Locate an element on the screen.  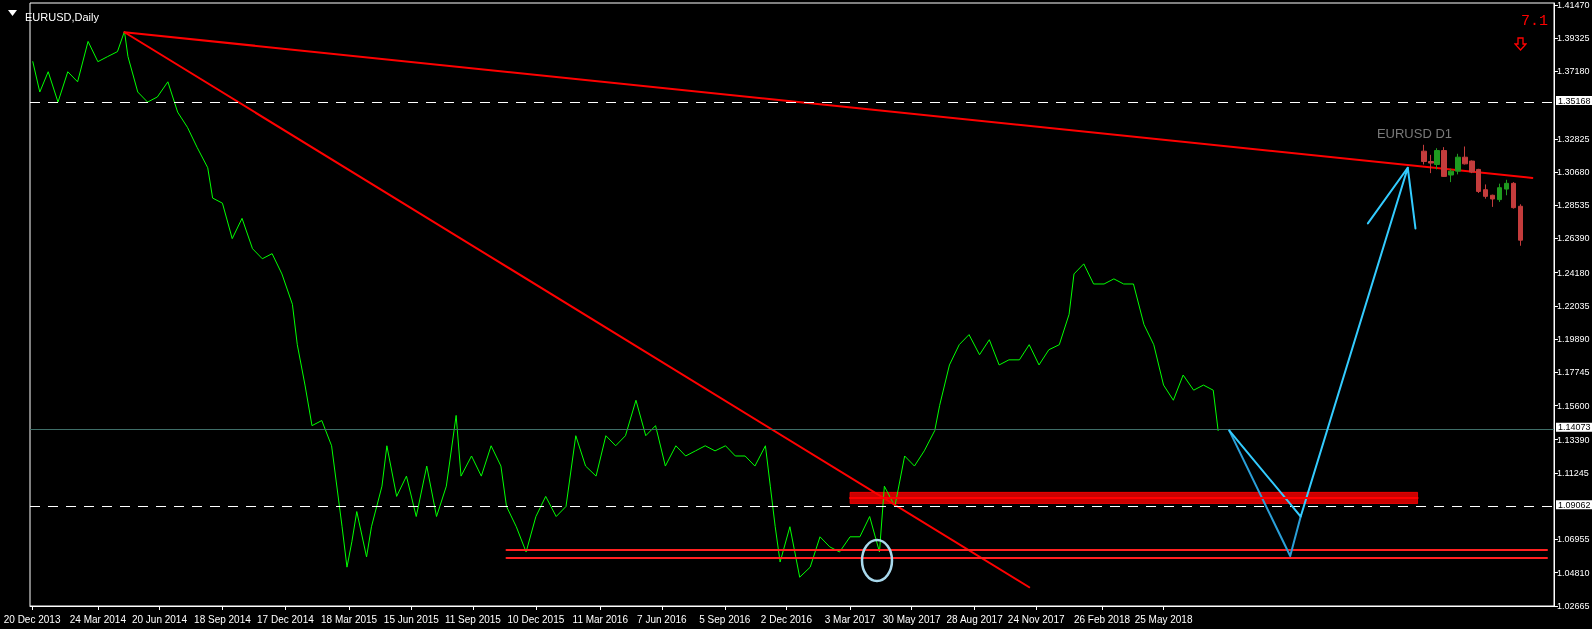
y-tick-label: 1.13390 is located at coordinates (1573, 439).